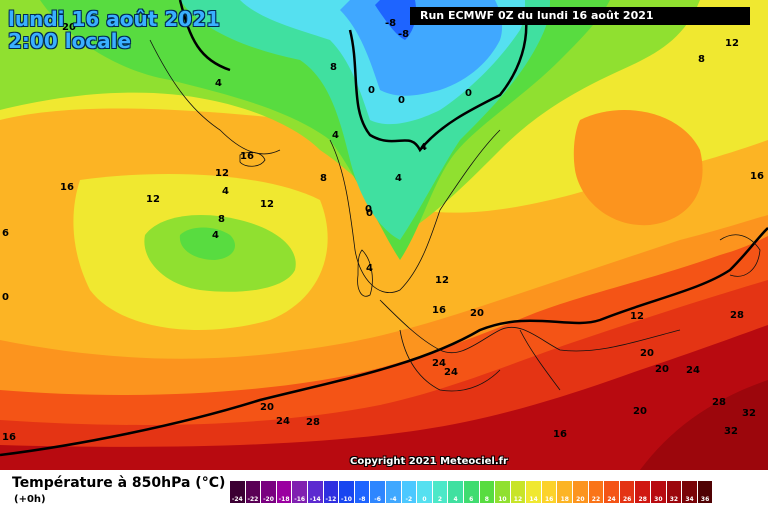 The image size is (768, 512). What do you see at coordinates (409, 492) in the screenshot?
I see `scale-cell: -2` at bounding box center [409, 492].